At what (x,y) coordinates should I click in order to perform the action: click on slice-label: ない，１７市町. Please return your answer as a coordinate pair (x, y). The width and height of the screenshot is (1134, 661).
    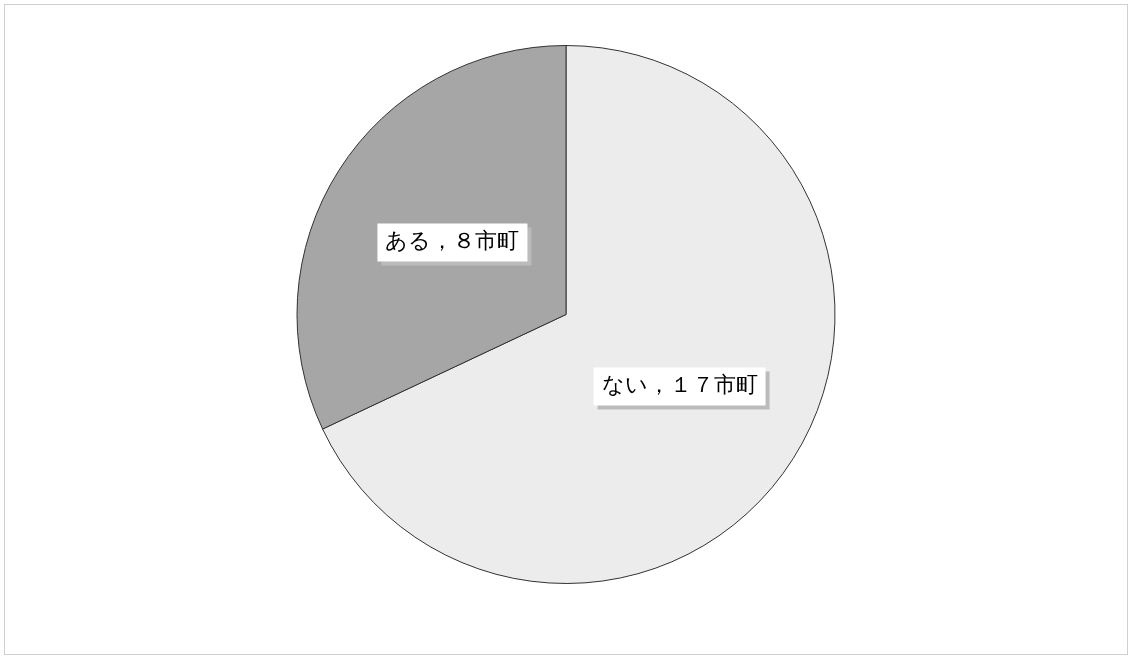
    Looking at the image, I should click on (679, 385).